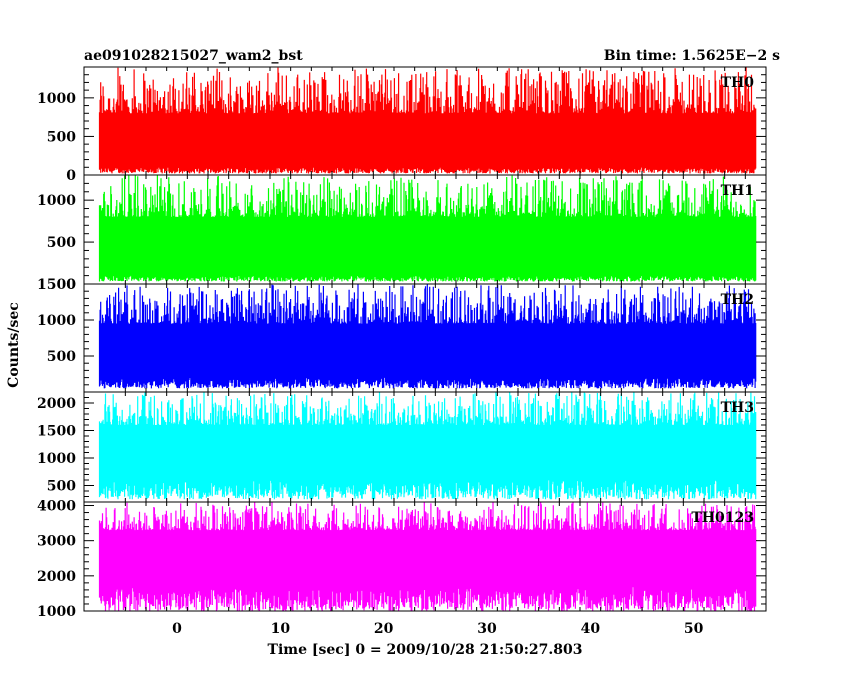  I want to click on panel-th2: 500 1000 1500 TH2, so click(402, 335).